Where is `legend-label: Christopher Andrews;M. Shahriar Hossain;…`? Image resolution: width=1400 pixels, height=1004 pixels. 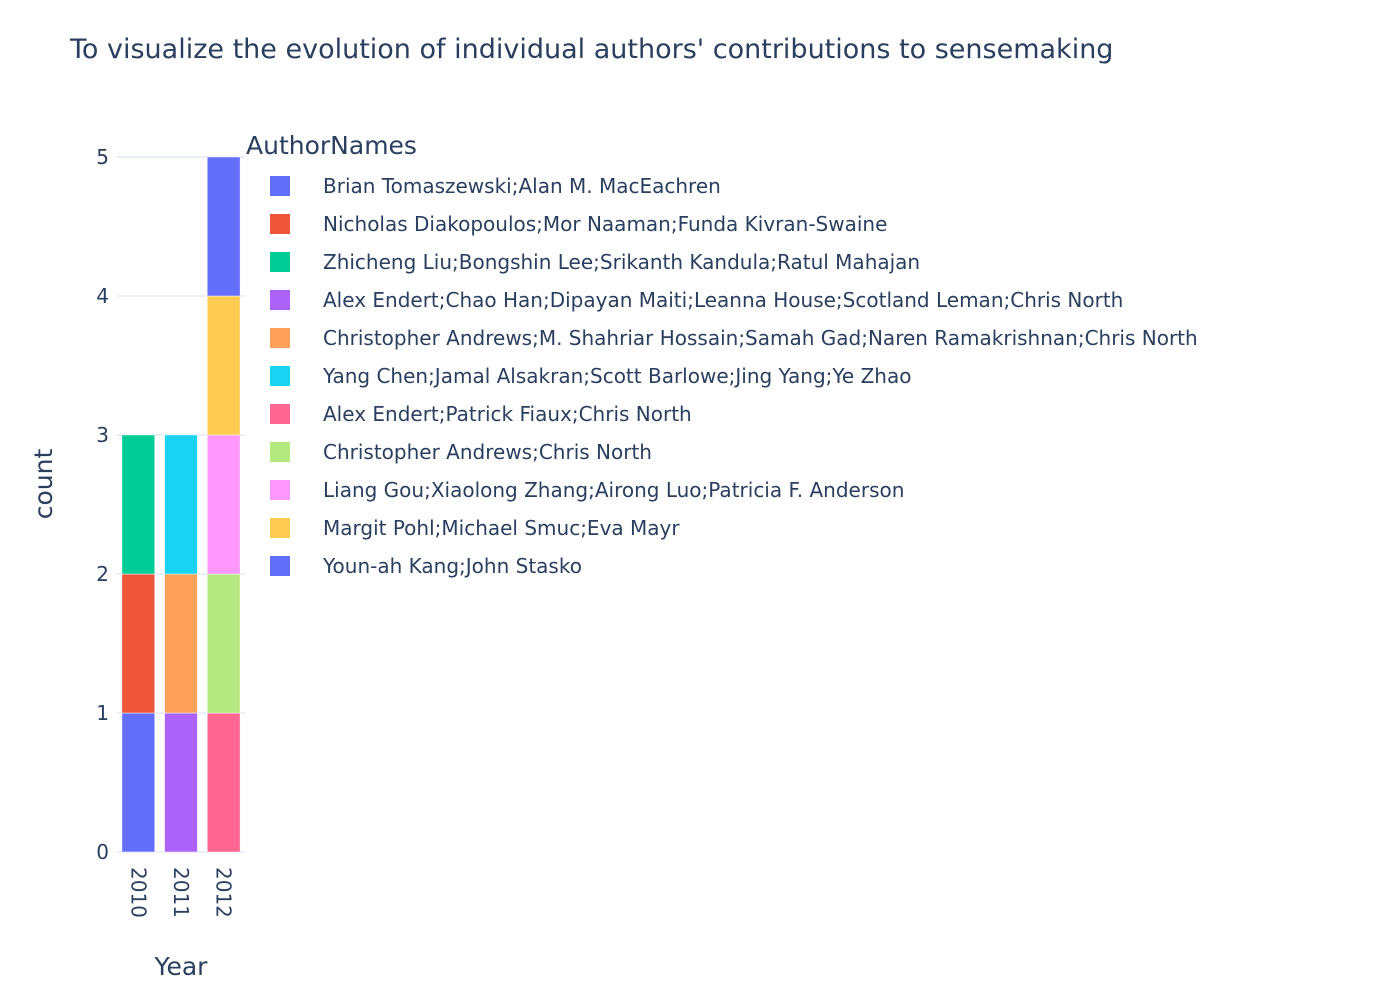
legend-label: Christopher Andrews;M. Shahriar Hossain;… is located at coordinates (760, 338).